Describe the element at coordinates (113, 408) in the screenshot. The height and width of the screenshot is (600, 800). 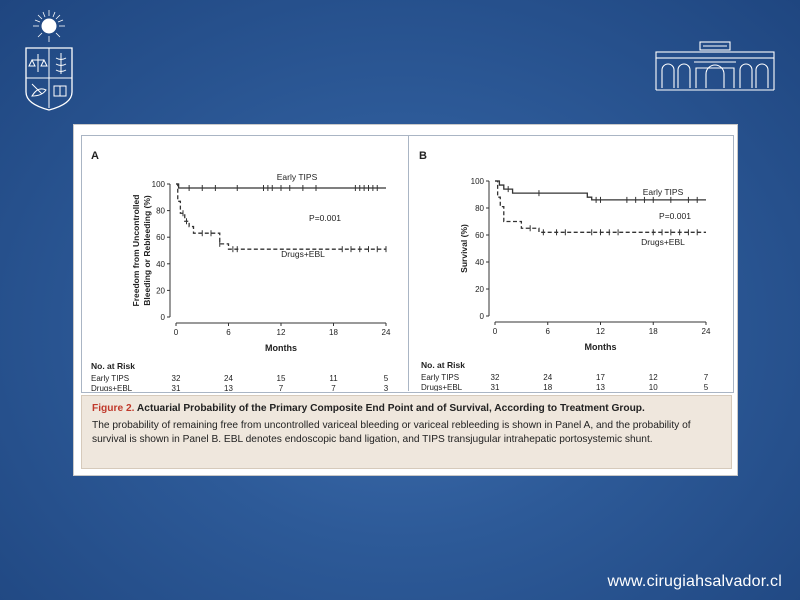
I see `caption-figure-label: Figure 2.` at that location.